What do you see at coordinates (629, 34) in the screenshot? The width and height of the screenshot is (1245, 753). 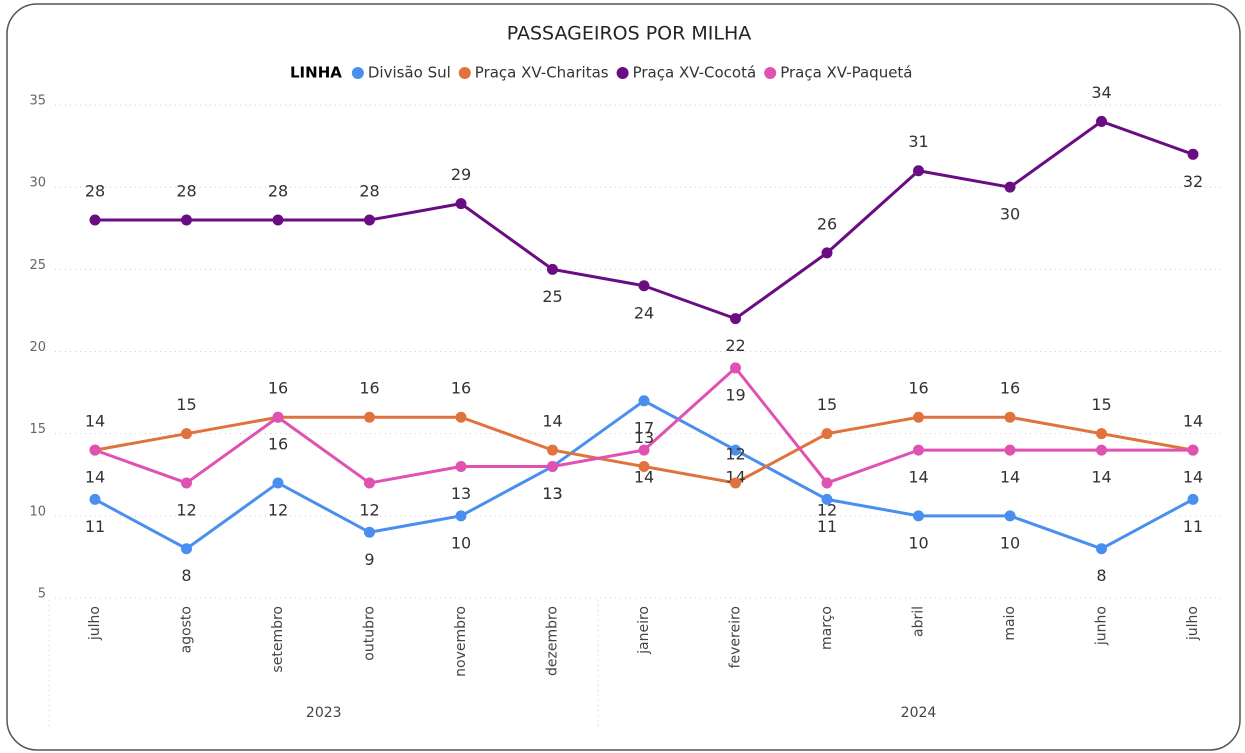 I see `chart-title: PASSAGEIROS POR MILHA` at bounding box center [629, 34].